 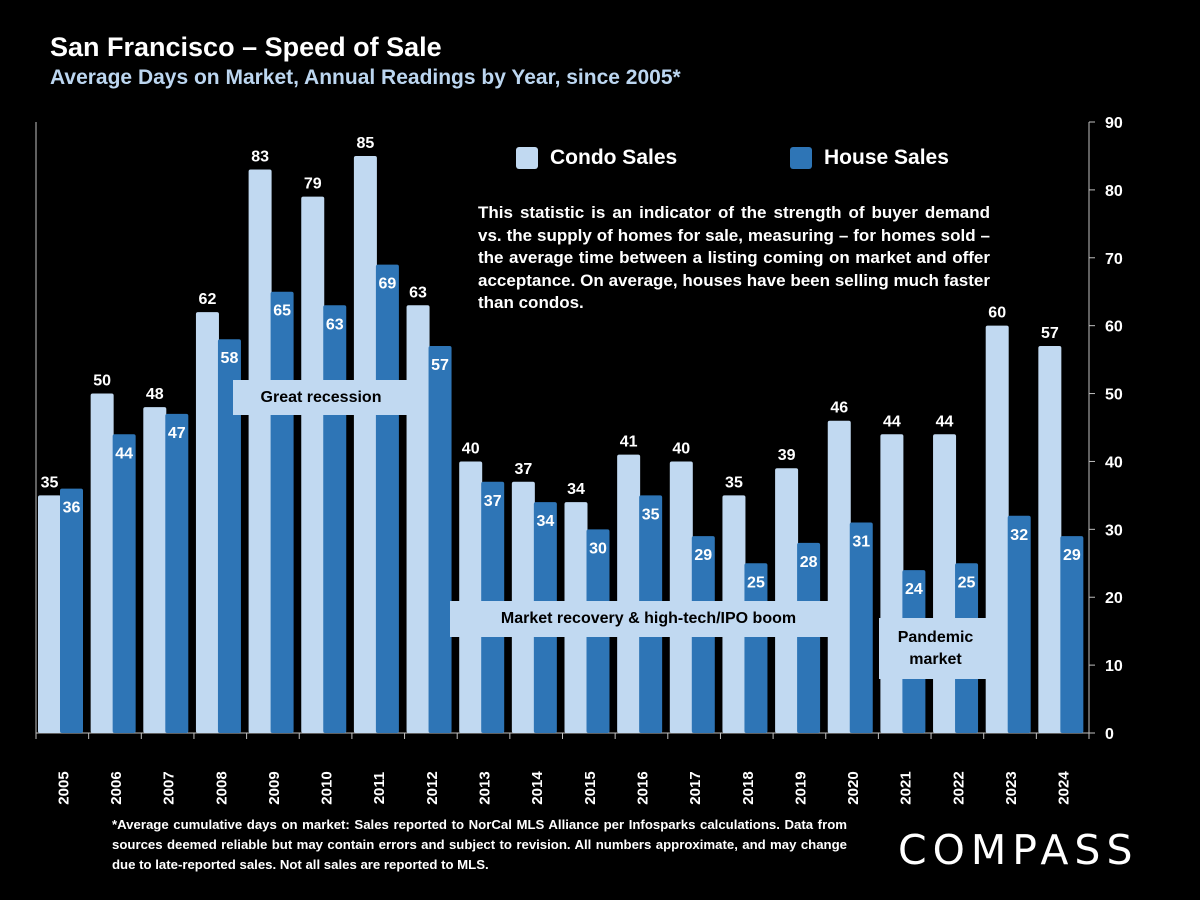 What do you see at coordinates (365, 444) in the screenshot?
I see `bar-condo-2011` at bounding box center [365, 444].